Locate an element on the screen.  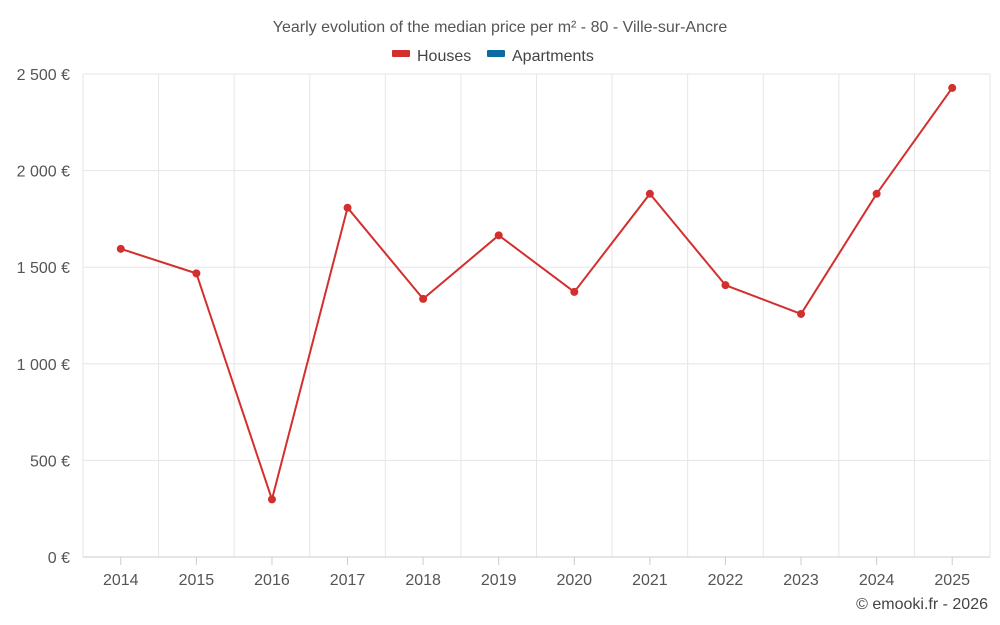
data-point-houses-2022 is located at coordinates (725, 285).